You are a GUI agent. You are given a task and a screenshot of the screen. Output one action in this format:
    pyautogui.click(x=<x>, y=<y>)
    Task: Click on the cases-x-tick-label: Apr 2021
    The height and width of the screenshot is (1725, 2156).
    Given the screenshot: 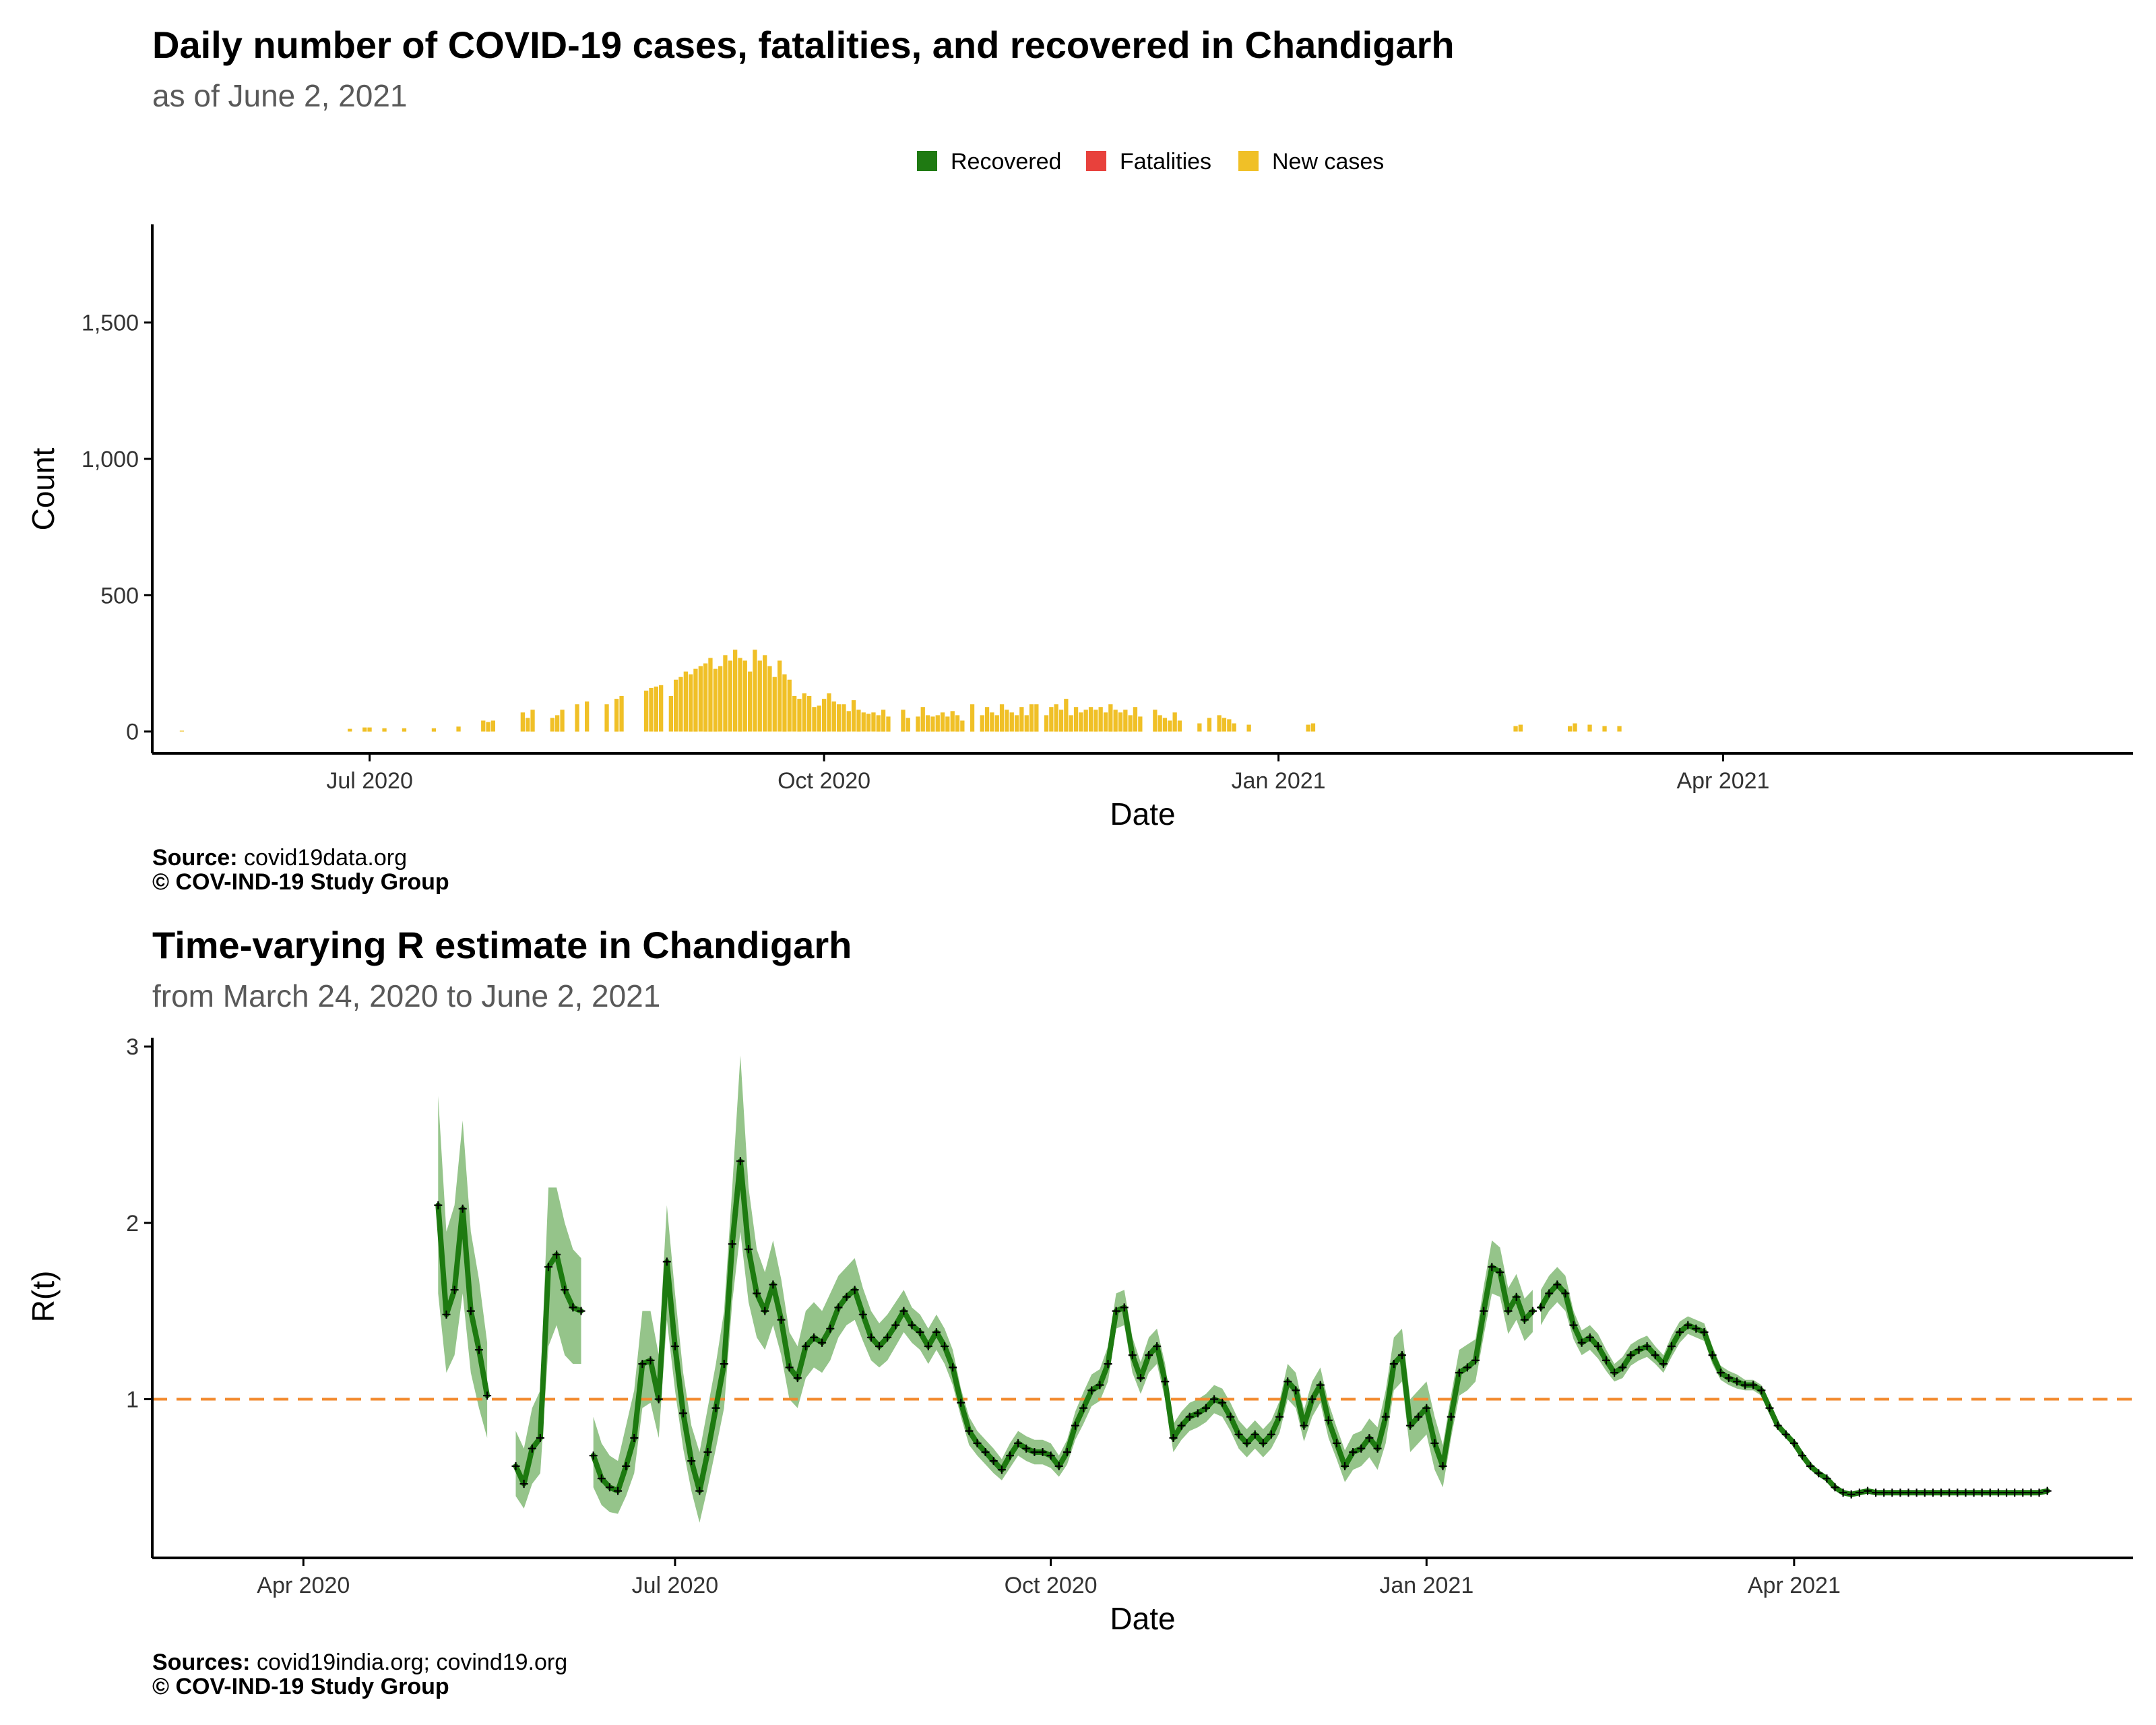 What is the action you would take?
    pyautogui.click(x=1722, y=781)
    